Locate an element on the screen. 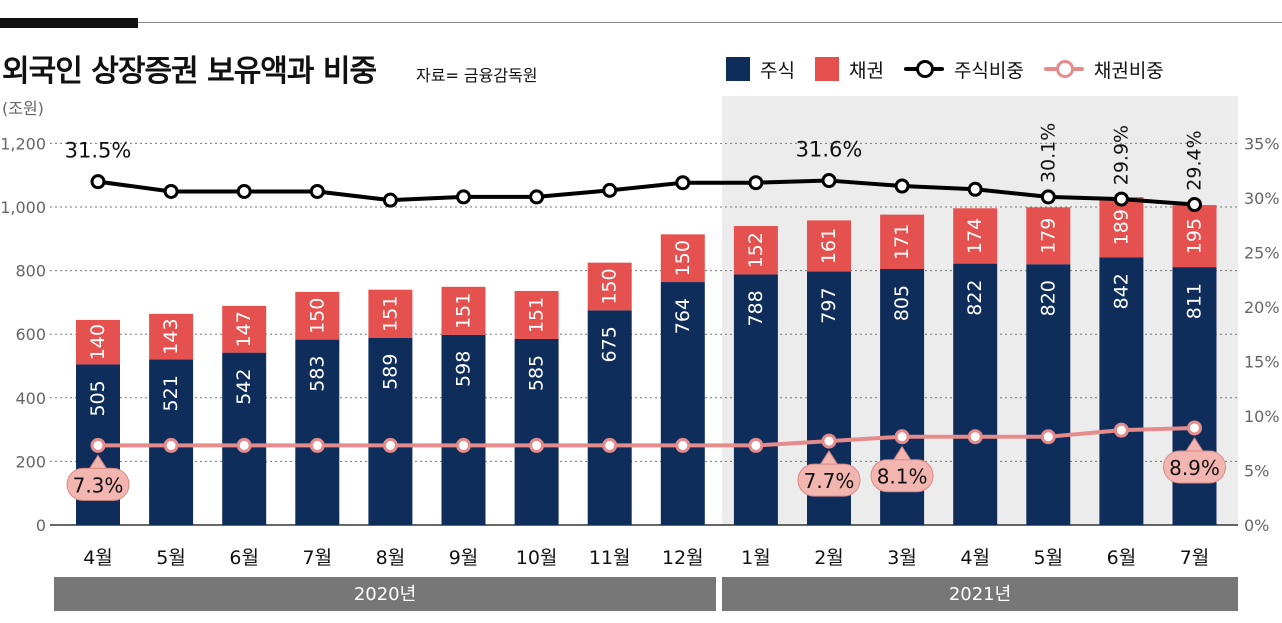 This screenshot has width=1282, height=623. left-tick-label: 800 is located at coordinates (30, 271).